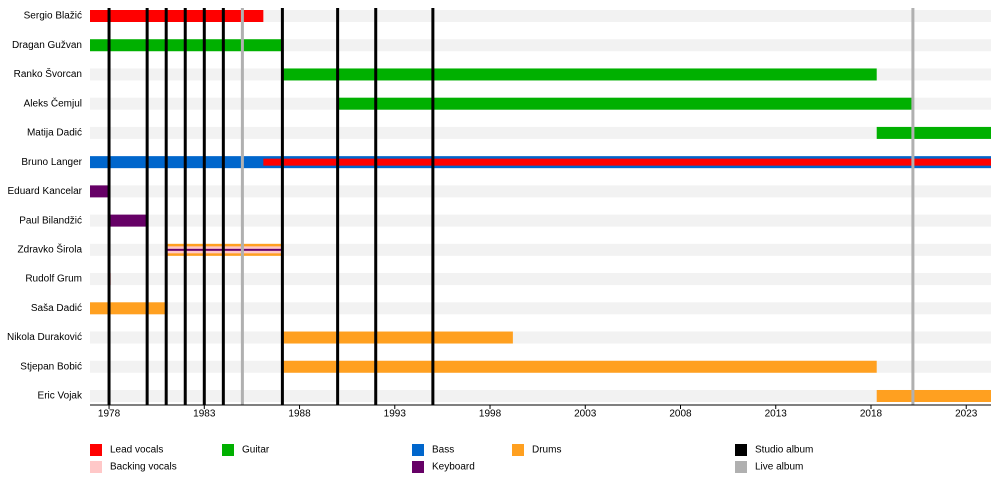  I want to click on member-name: Saša Dadić, so click(56, 308).